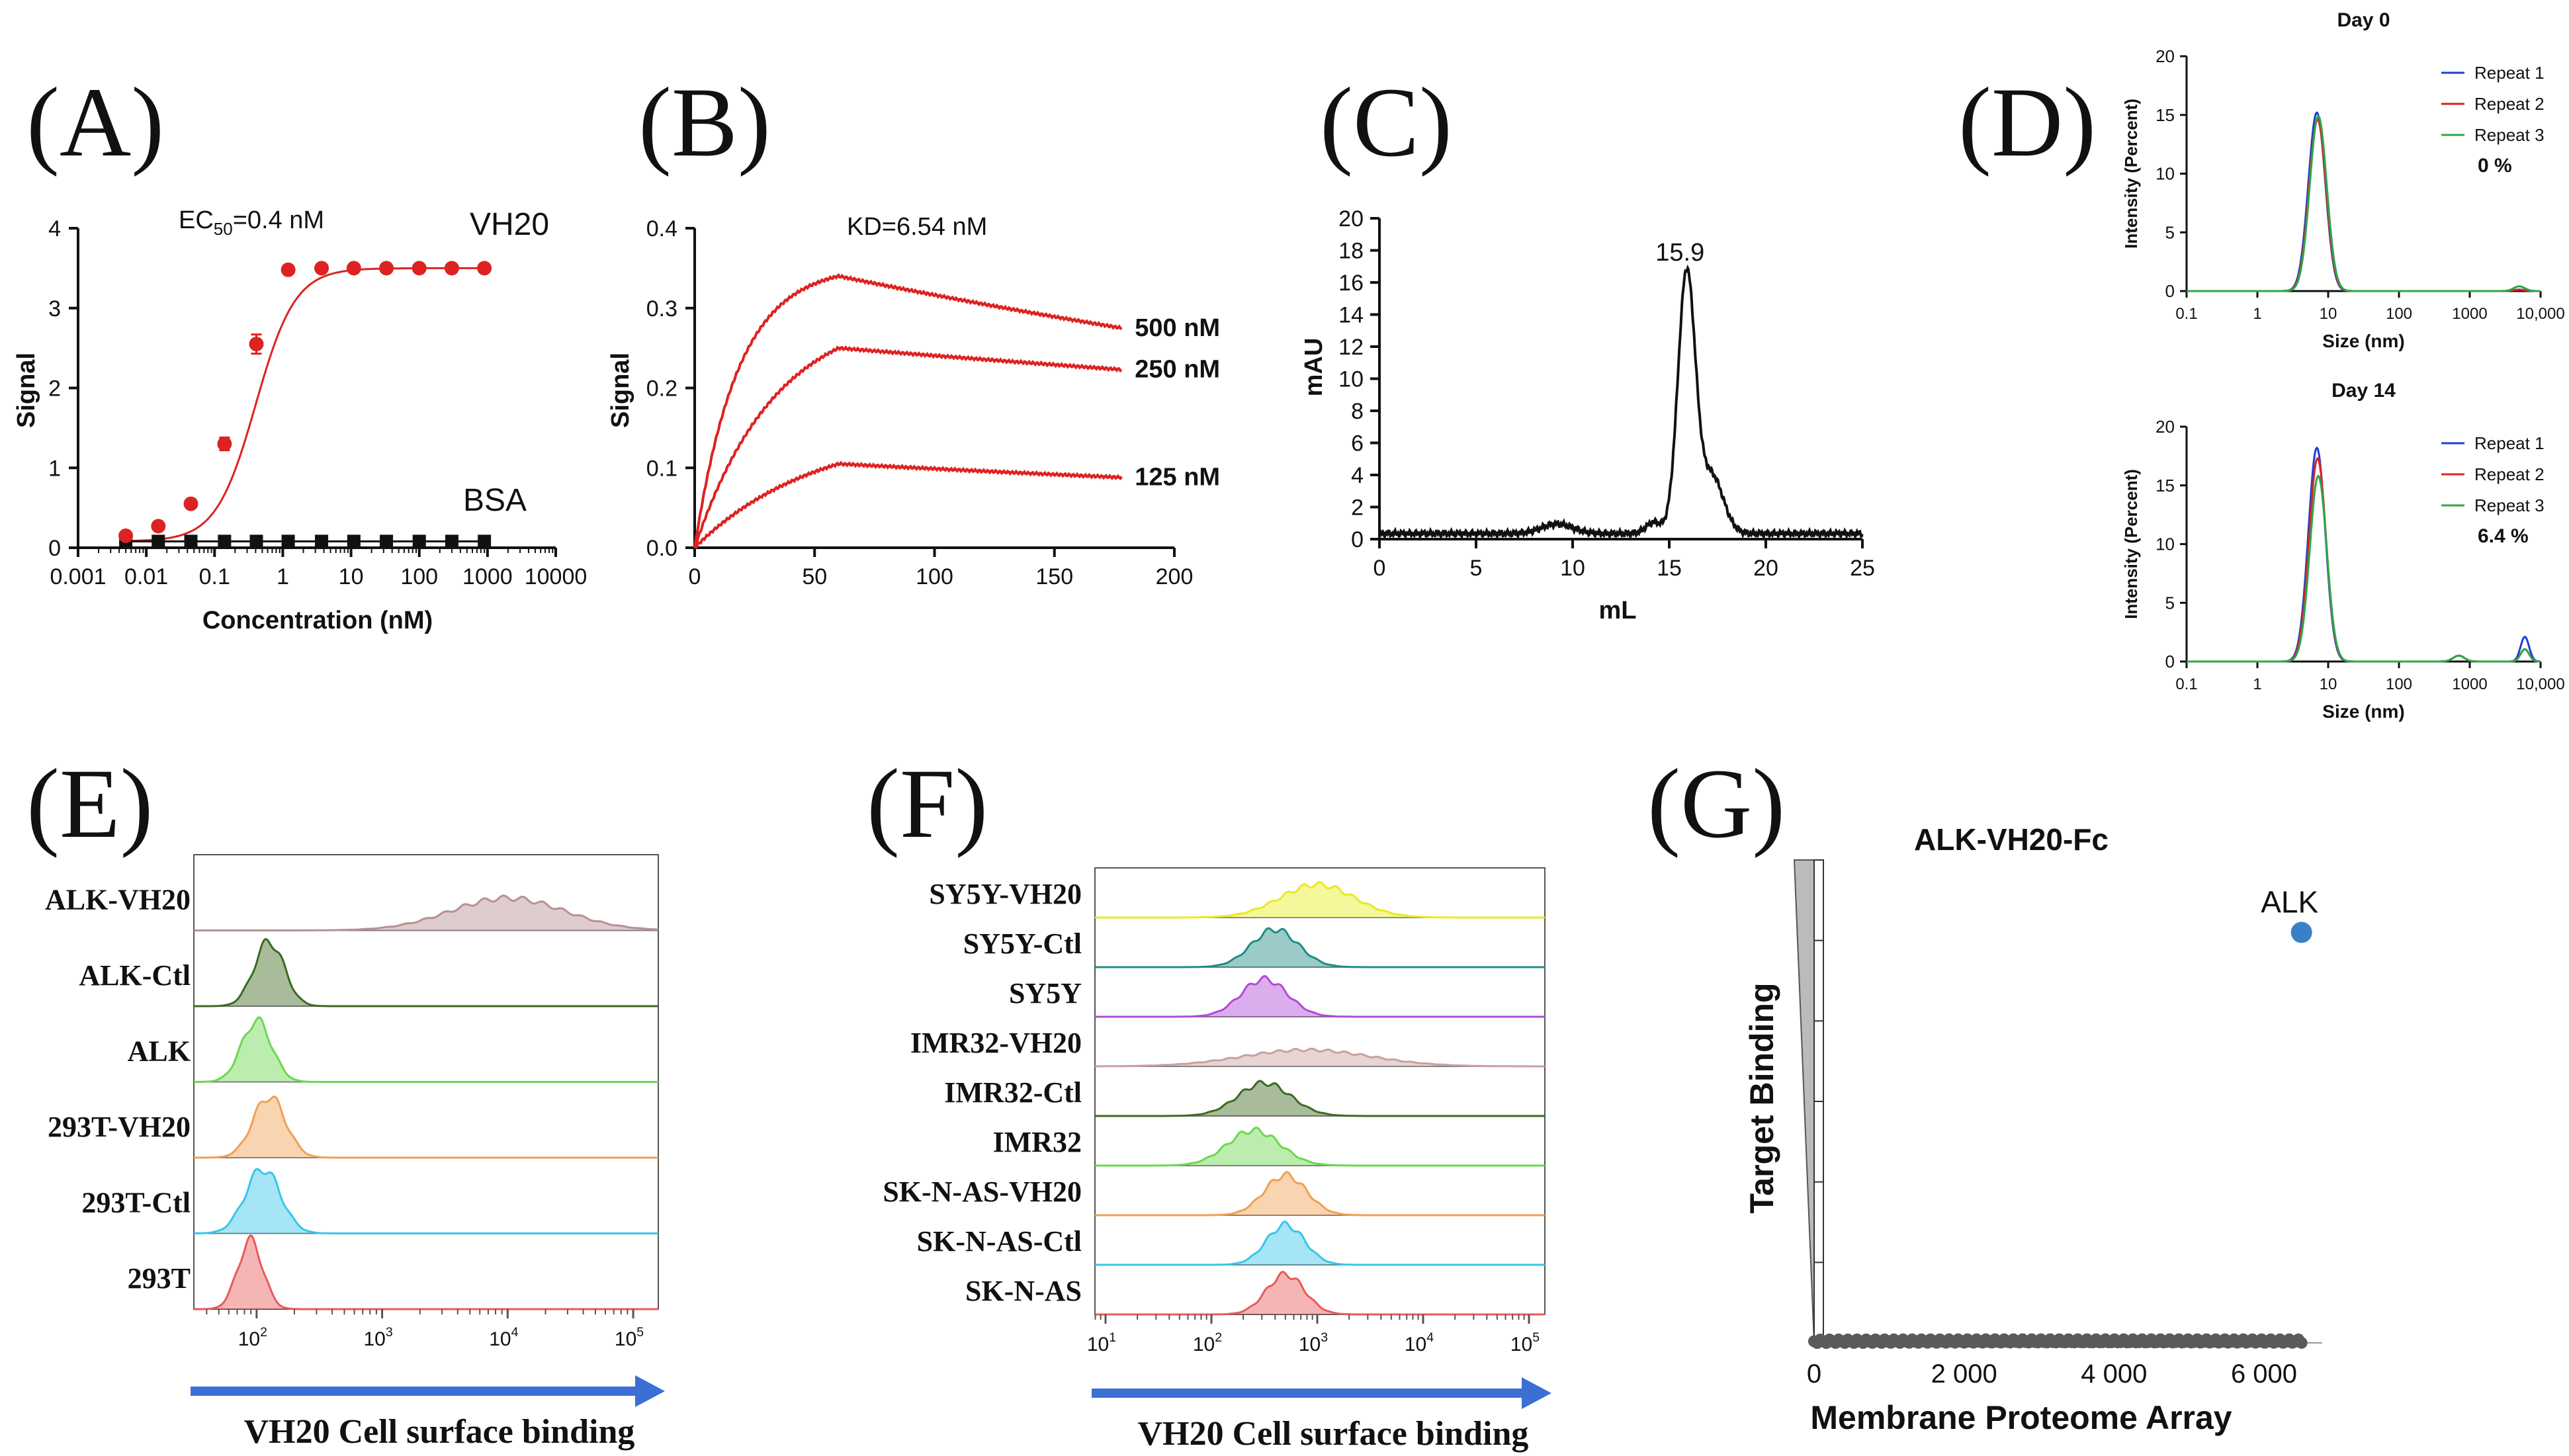 The image size is (2569, 1456). Describe the element at coordinates (1379, 568) in the screenshot. I see `x-tick-label-c: 0` at that location.